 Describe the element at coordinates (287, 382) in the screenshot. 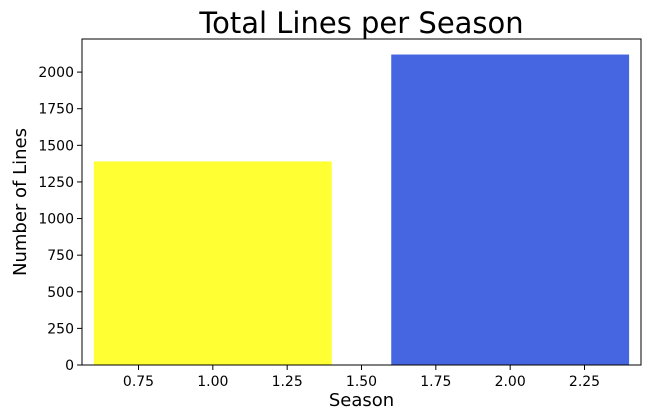

I see `x-tick-label: 1.25` at that location.